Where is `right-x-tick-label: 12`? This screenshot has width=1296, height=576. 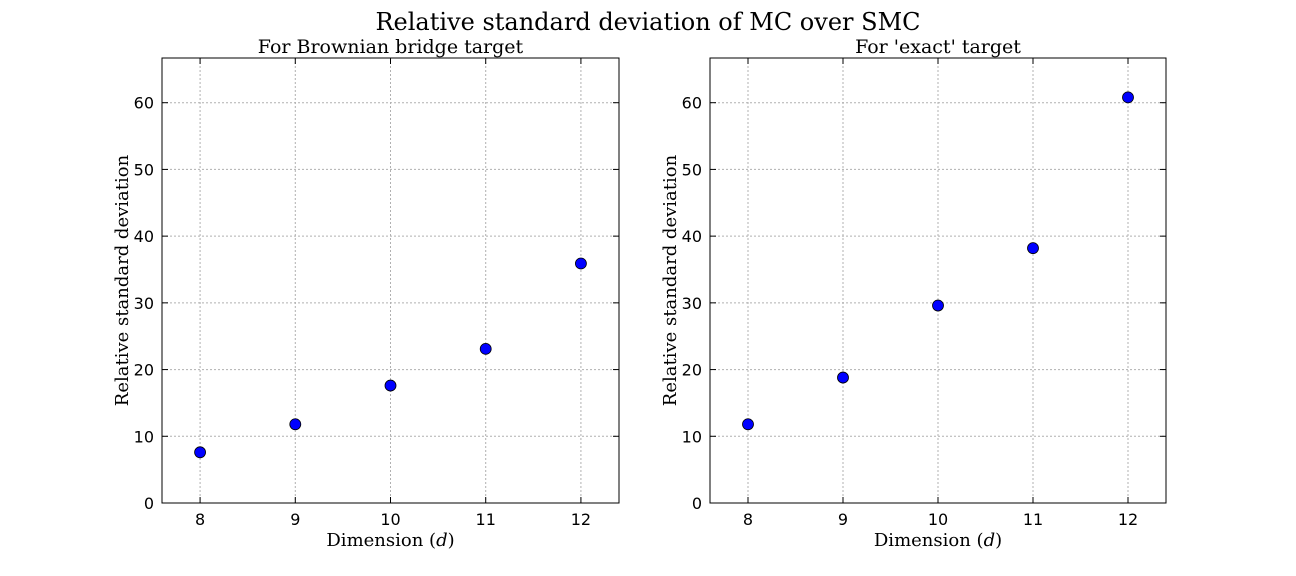
right-x-tick-label: 12 is located at coordinates (1128, 519).